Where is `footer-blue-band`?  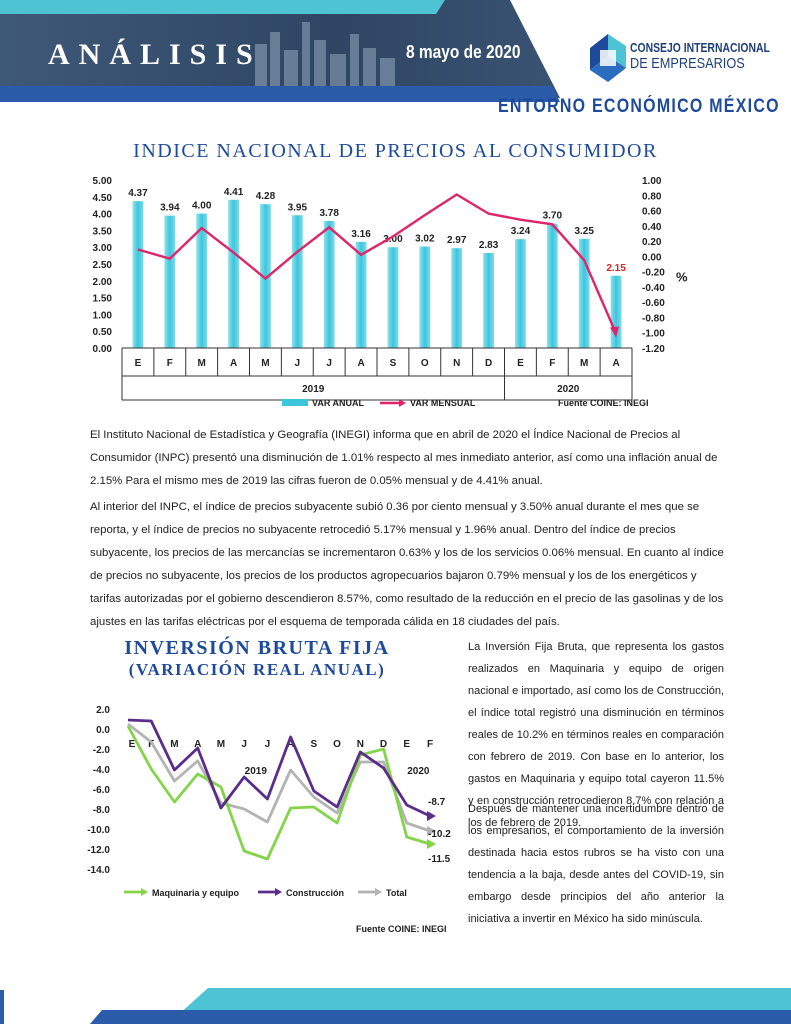 footer-blue-band is located at coordinates (440, 1017).